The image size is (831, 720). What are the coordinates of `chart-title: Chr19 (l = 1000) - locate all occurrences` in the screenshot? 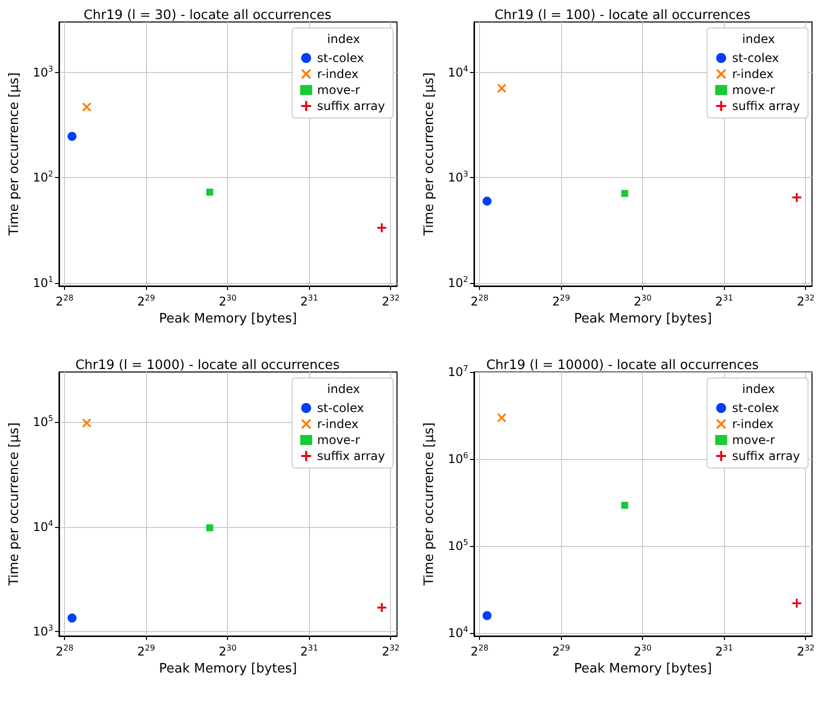 It's located at (207, 365).